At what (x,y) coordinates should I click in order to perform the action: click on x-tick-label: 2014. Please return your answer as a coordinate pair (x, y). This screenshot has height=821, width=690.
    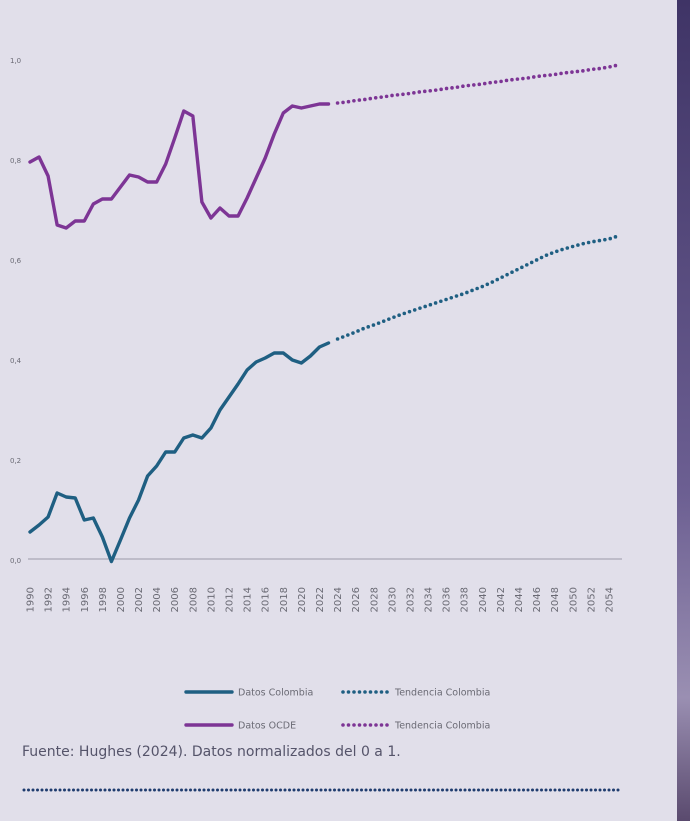
    Looking at the image, I should click on (248, 599).